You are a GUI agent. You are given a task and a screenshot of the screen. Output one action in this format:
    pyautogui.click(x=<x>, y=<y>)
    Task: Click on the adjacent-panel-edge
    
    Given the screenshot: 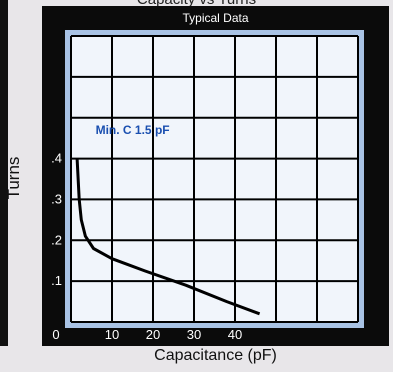 What is the action you would take?
    pyautogui.click(x=4, y=173)
    